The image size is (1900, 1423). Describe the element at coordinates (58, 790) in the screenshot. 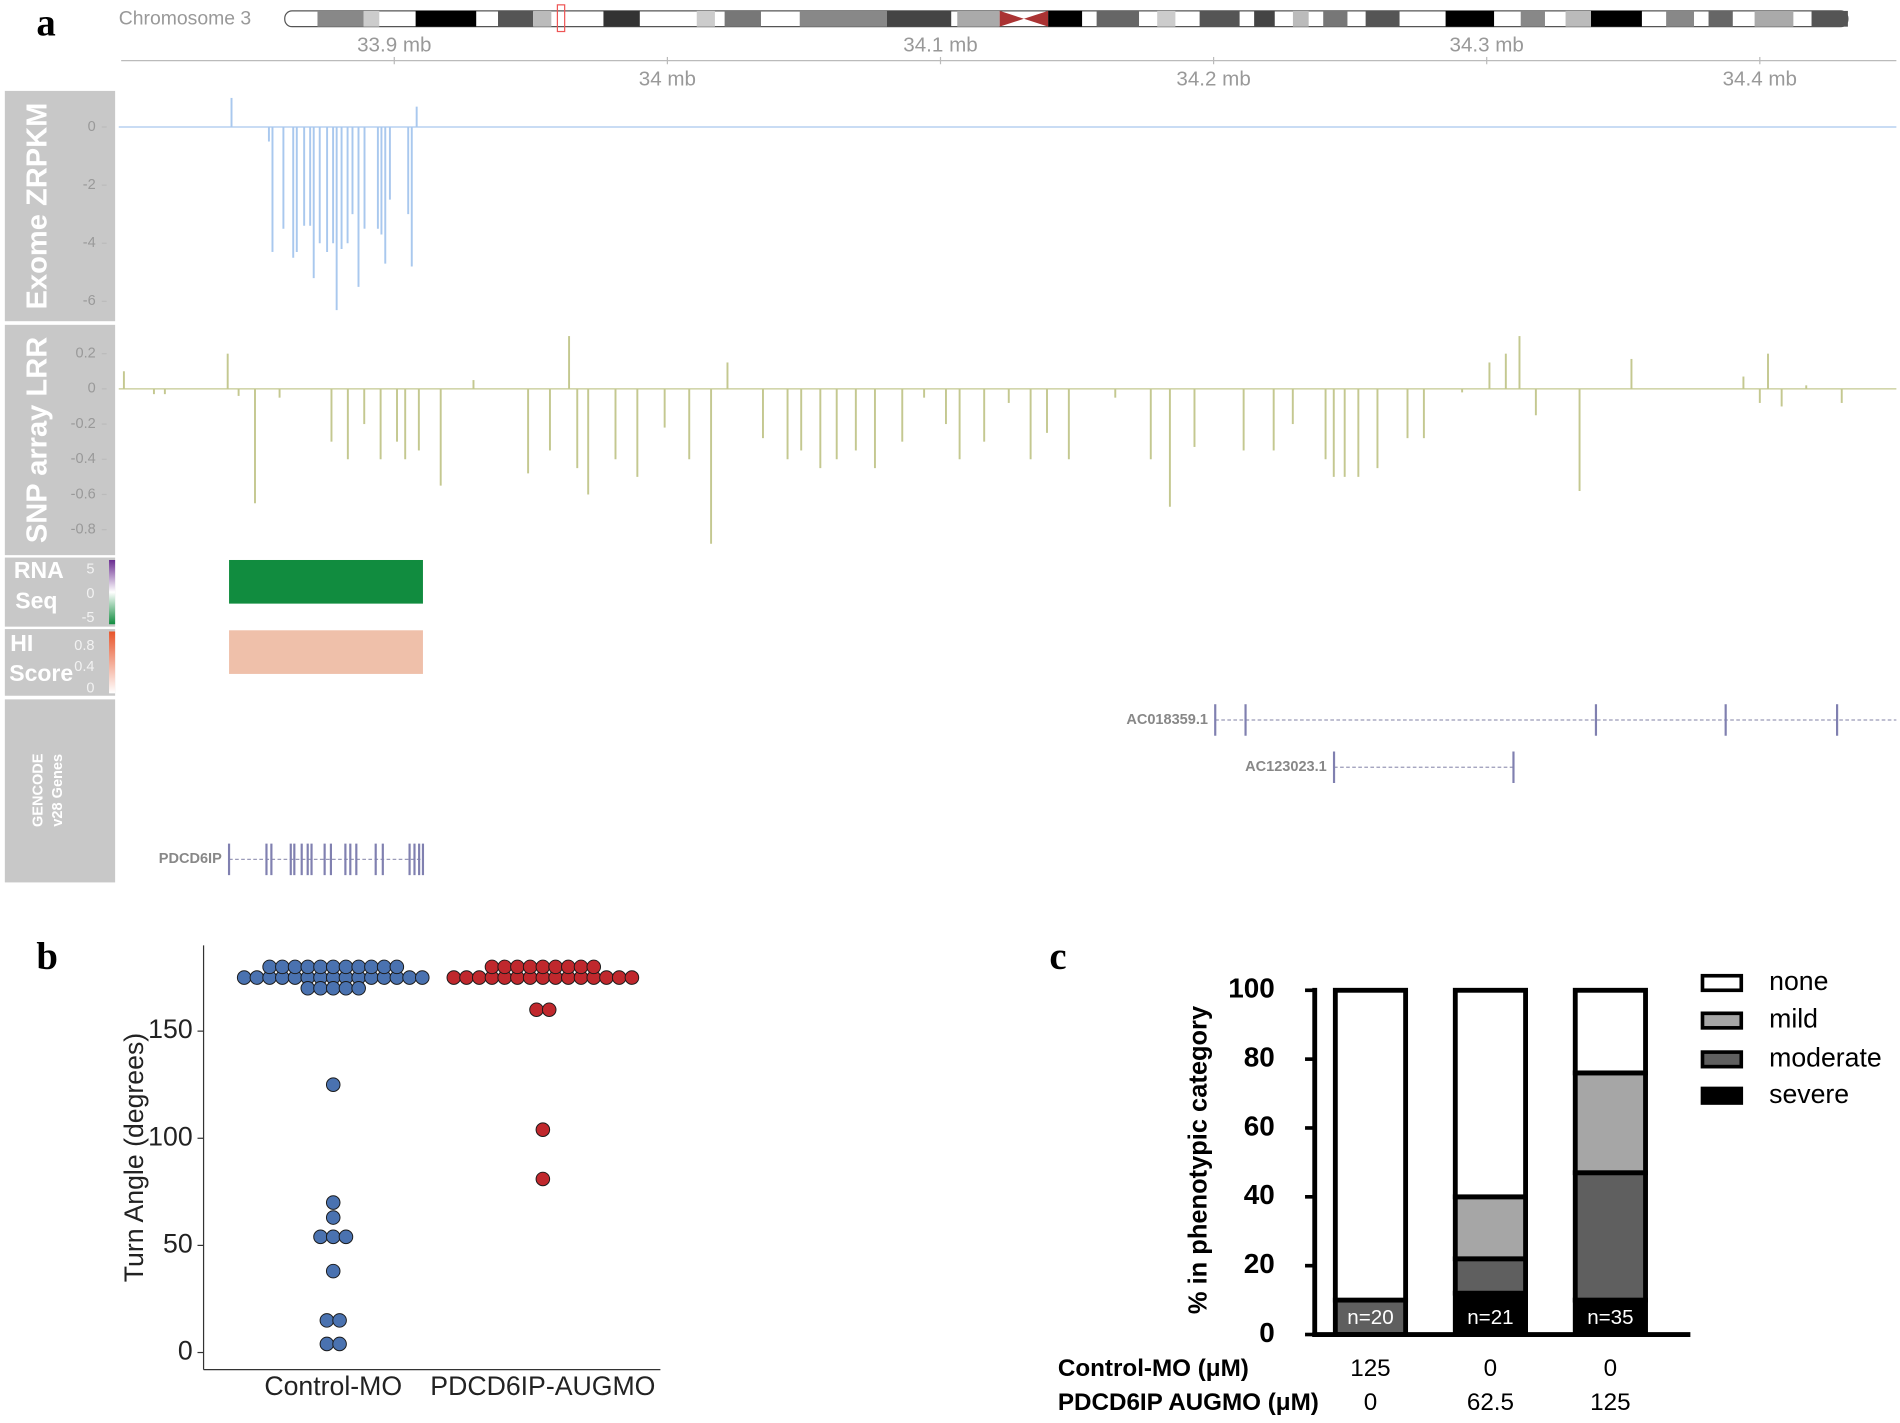

I see `track-label: v28 Genes` at that location.